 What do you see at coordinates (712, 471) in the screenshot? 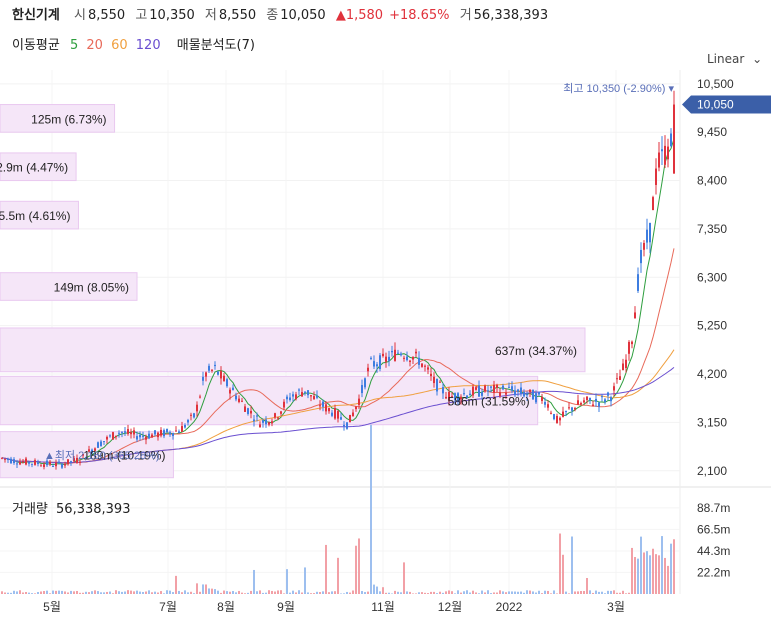
I see `price-tick-label: 2,100` at bounding box center [712, 471].